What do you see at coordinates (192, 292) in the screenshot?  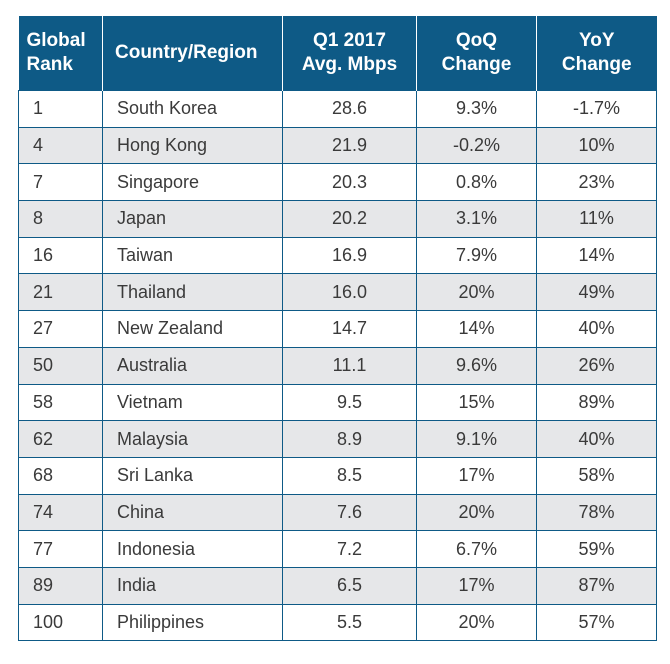 I see `cell-country: Thailand` at bounding box center [192, 292].